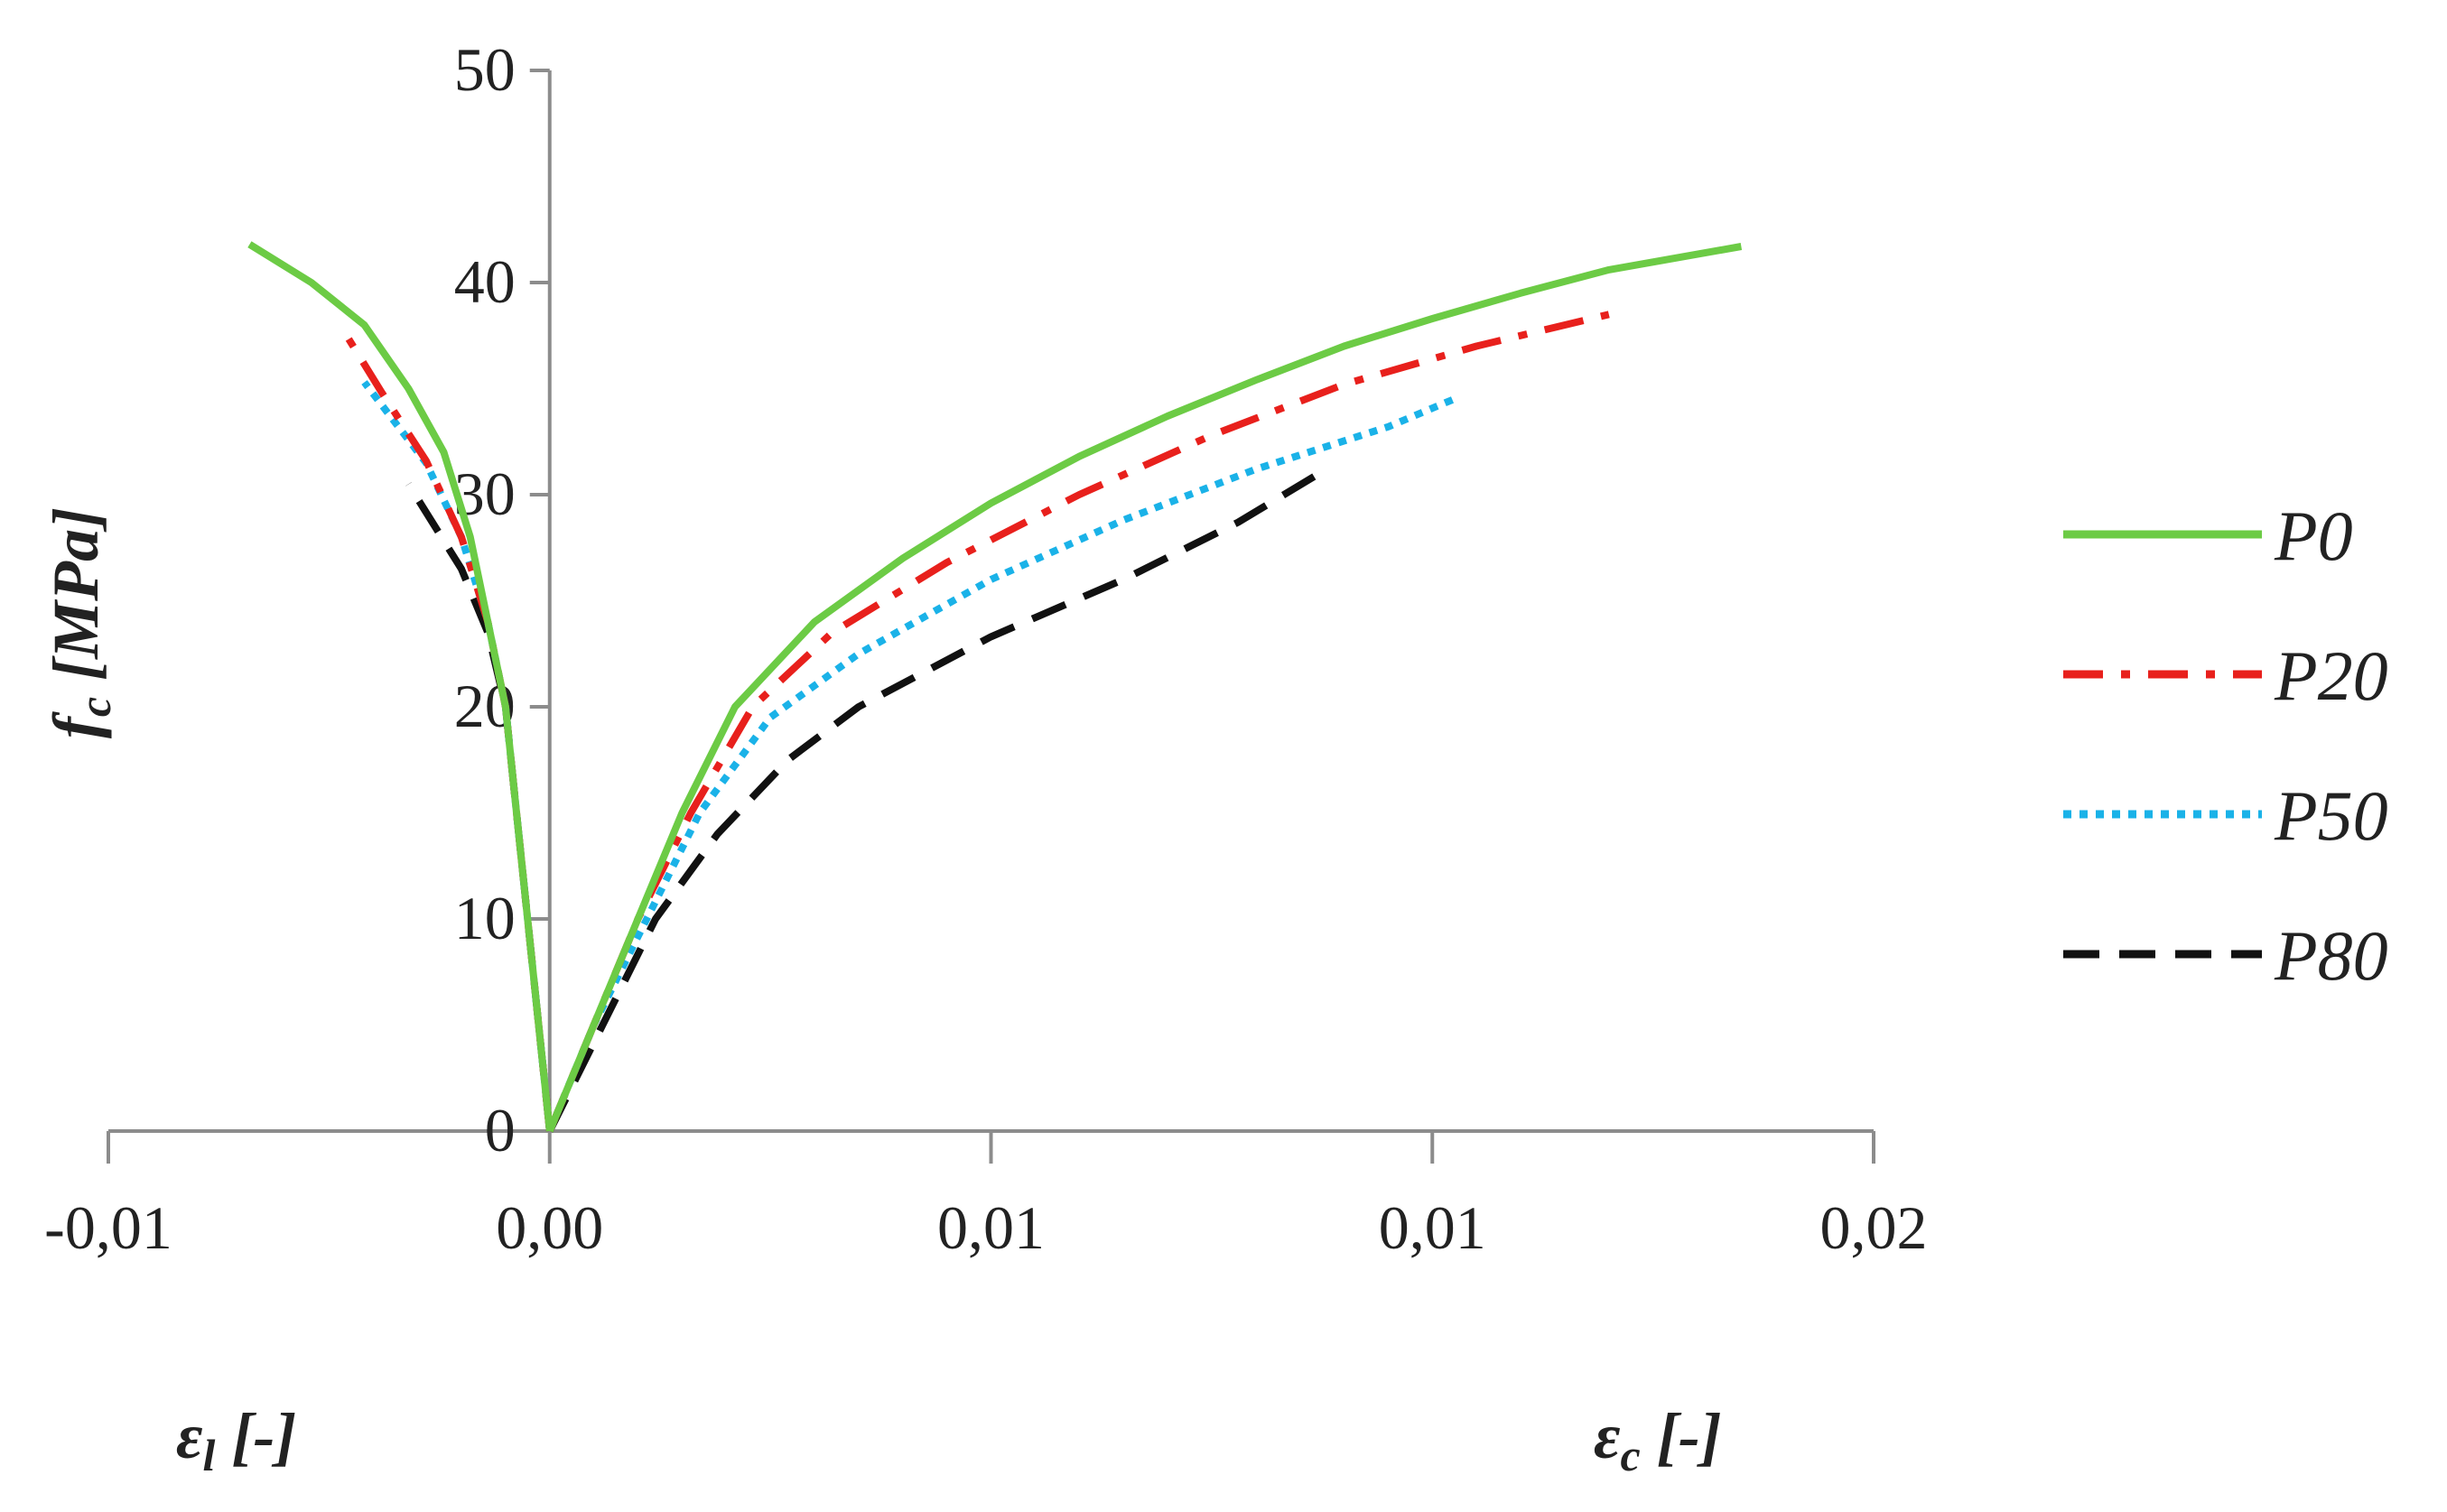  Describe the element at coordinates (485, 281) in the screenshot. I see `y-tick-label: 40` at that location.